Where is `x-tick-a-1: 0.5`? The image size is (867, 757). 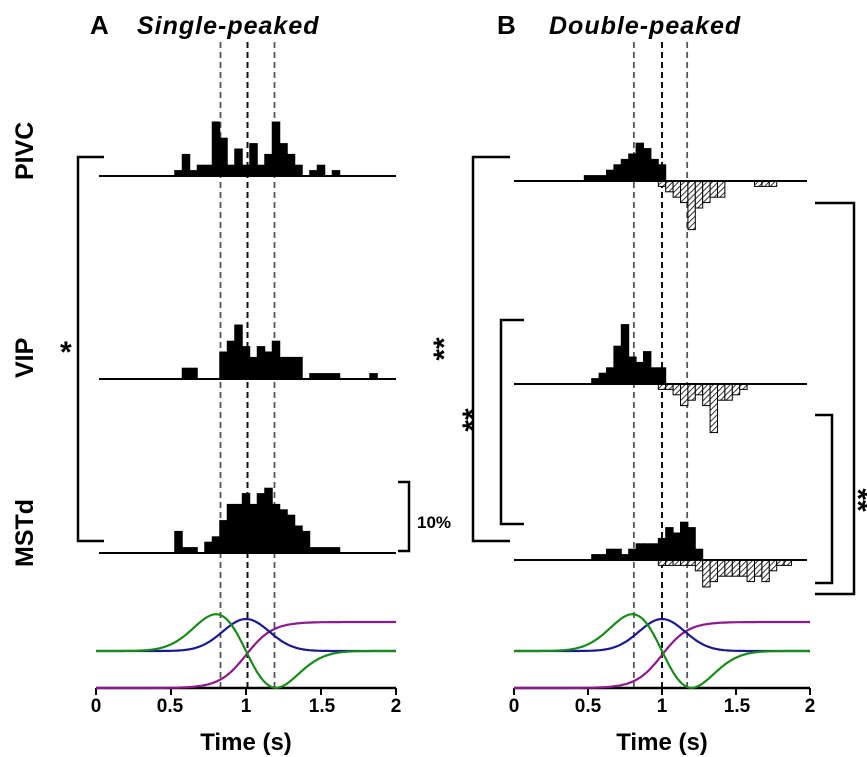 x-tick-a-1: 0.5 is located at coordinates (170, 706).